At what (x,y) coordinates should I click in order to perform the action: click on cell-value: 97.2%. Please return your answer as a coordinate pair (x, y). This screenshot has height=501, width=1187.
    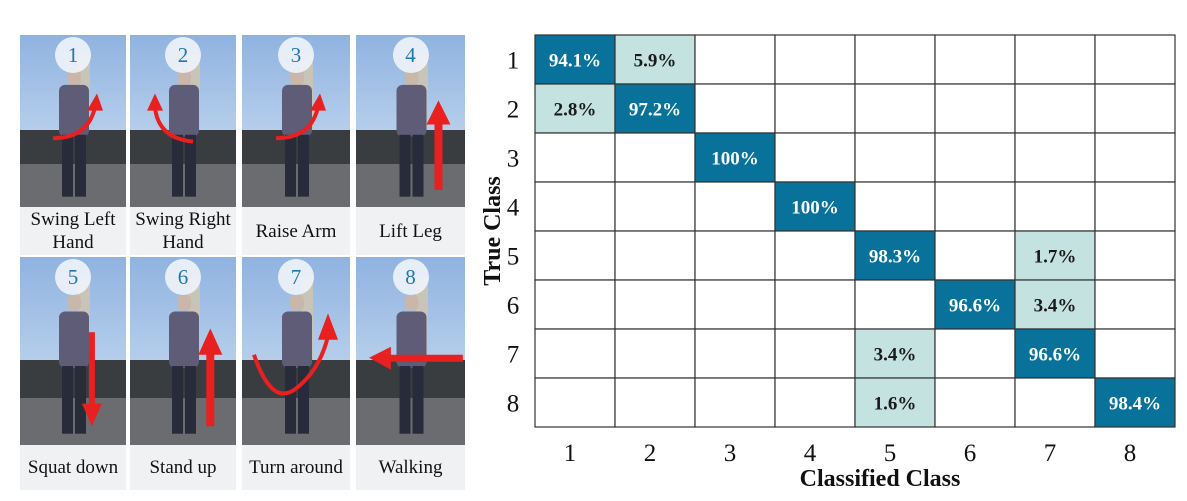
    Looking at the image, I should click on (655, 110).